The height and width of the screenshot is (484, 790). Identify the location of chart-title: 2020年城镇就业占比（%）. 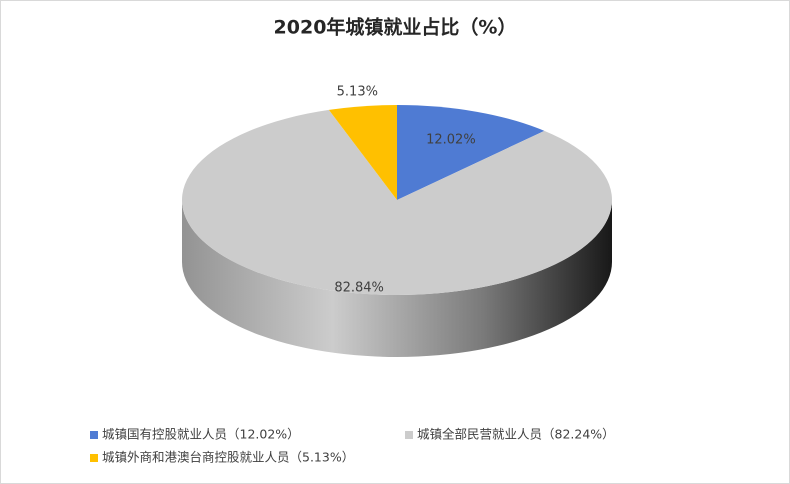
(395, 27).